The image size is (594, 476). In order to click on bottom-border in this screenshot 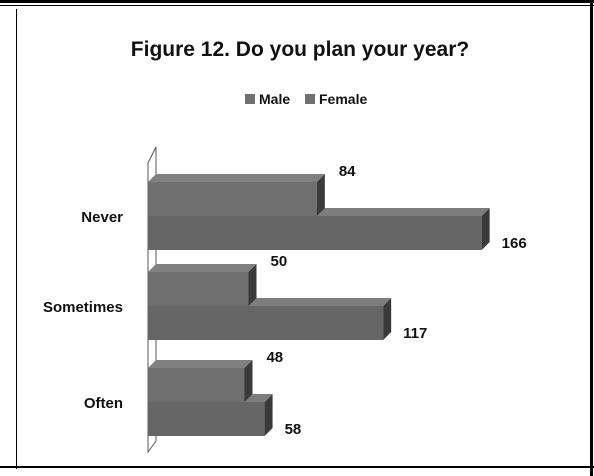, I will do `click(297, 467)`.